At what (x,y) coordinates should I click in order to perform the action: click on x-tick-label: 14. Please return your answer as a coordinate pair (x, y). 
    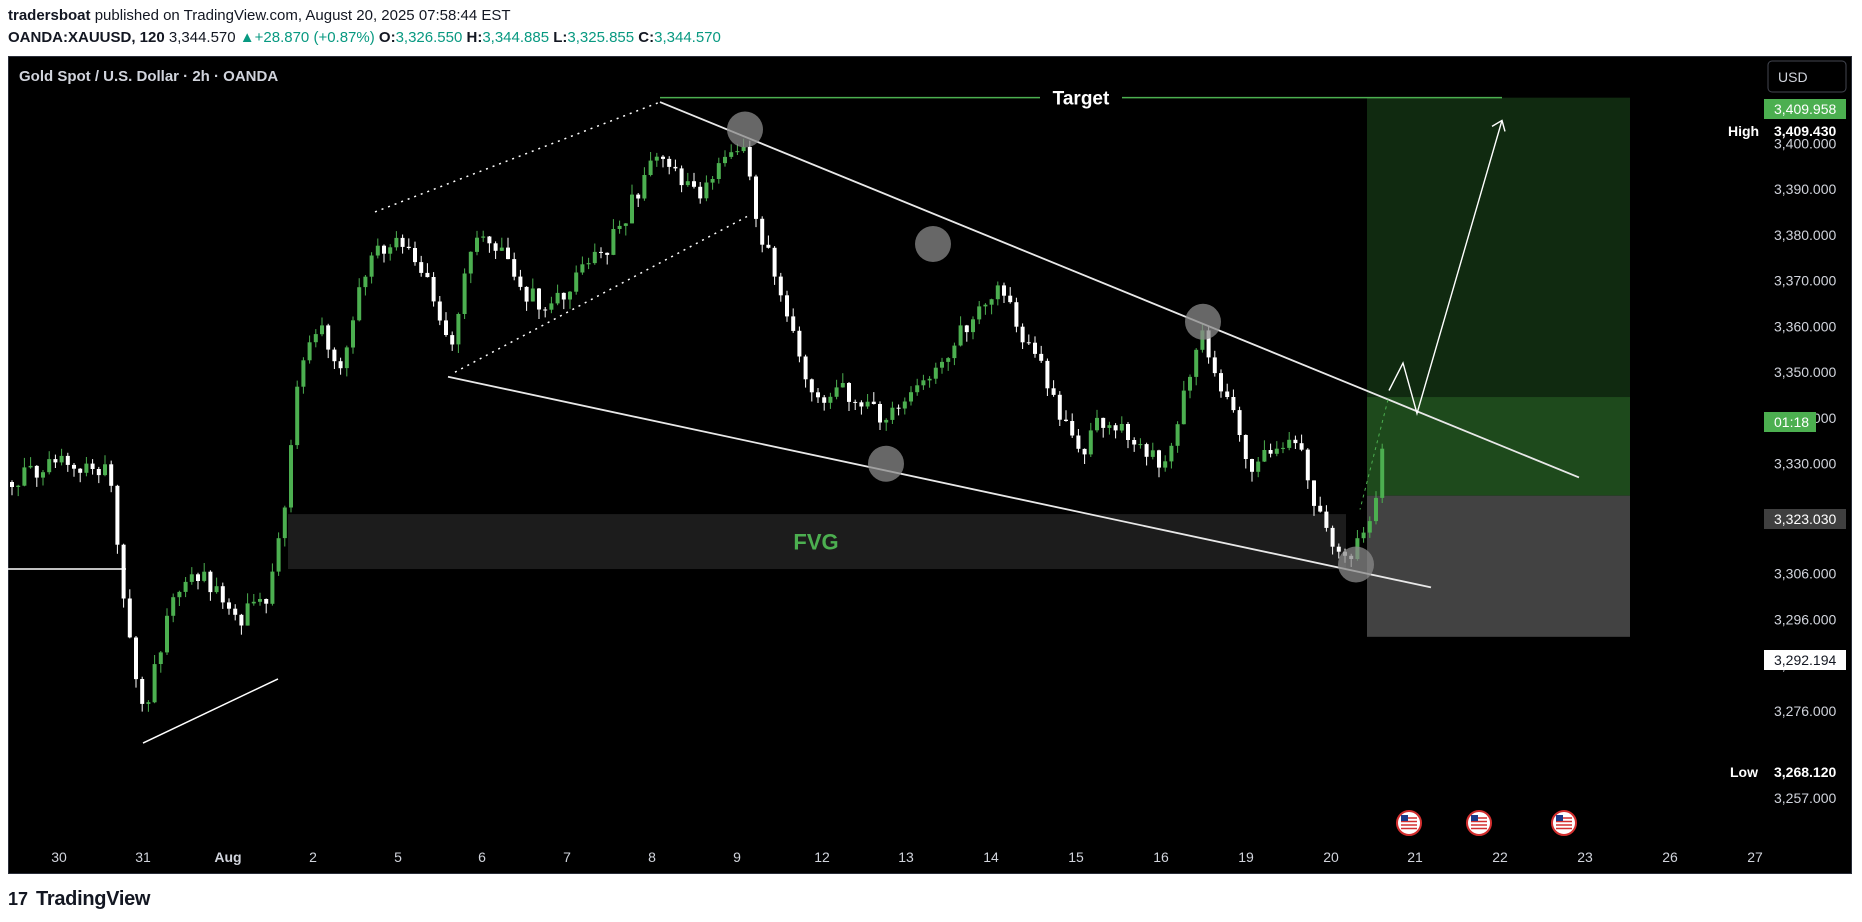
    Looking at the image, I should click on (991, 857).